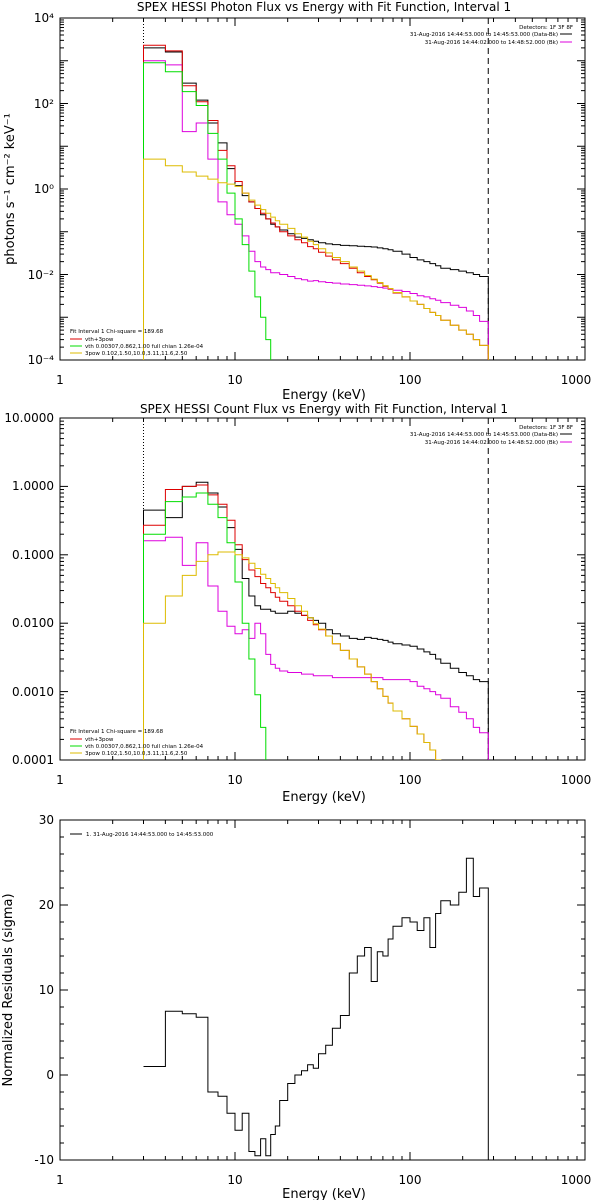 The height and width of the screenshot is (1200, 600). What do you see at coordinates (323, 1180) in the screenshot?
I see `residuals-x-tick-labels: 1 10 100 1000` at bounding box center [323, 1180].